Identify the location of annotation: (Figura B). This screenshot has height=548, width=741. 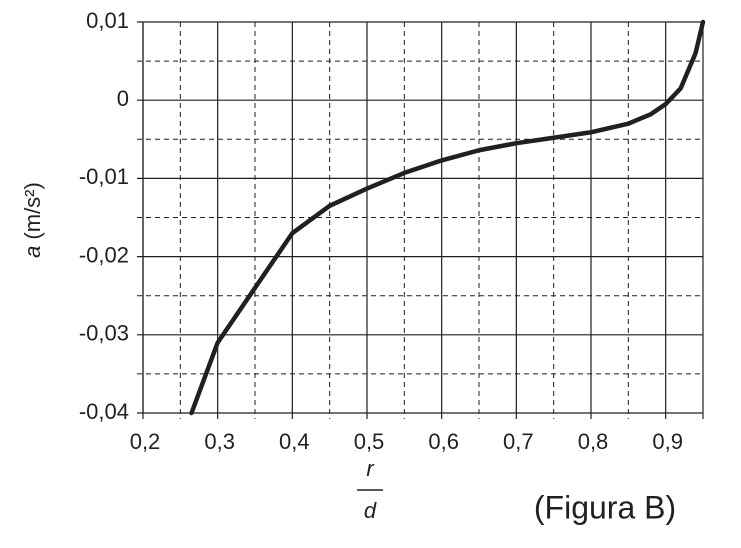
(605, 507).